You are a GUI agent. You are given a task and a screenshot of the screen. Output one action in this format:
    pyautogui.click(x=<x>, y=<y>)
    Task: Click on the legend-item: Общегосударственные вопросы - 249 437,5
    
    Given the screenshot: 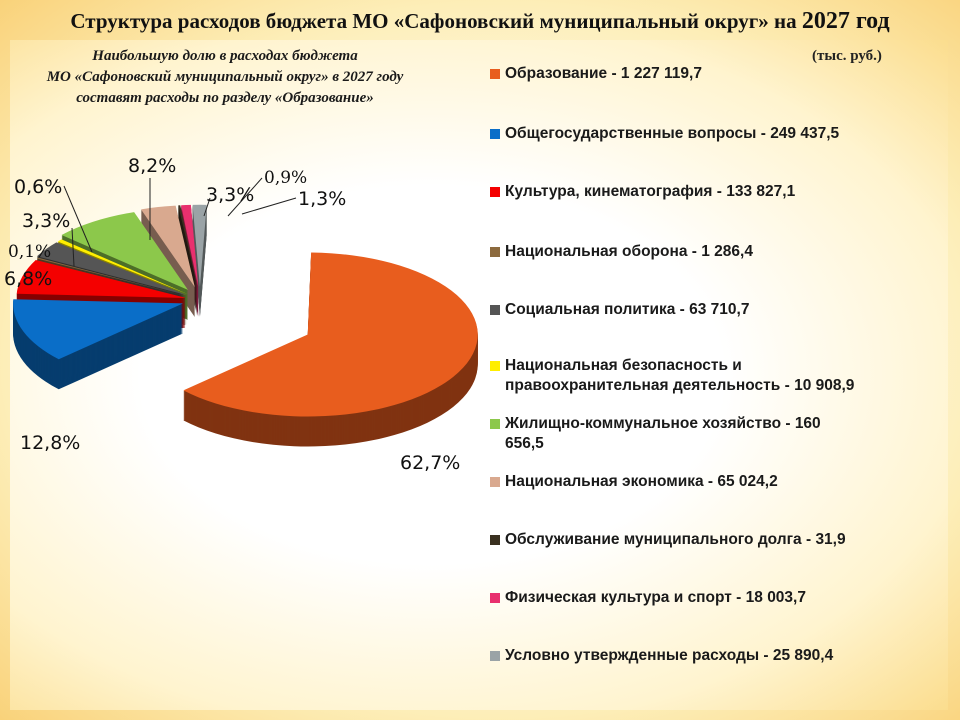 What is the action you would take?
    pyautogui.click(x=664, y=134)
    